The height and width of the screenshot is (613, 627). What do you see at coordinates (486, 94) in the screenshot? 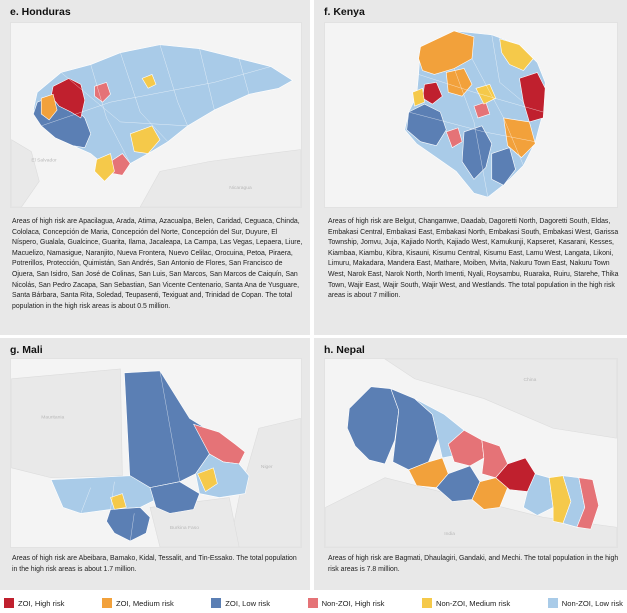
I see `kenya-region-nonzoi-medium-central` at bounding box center [486, 94].